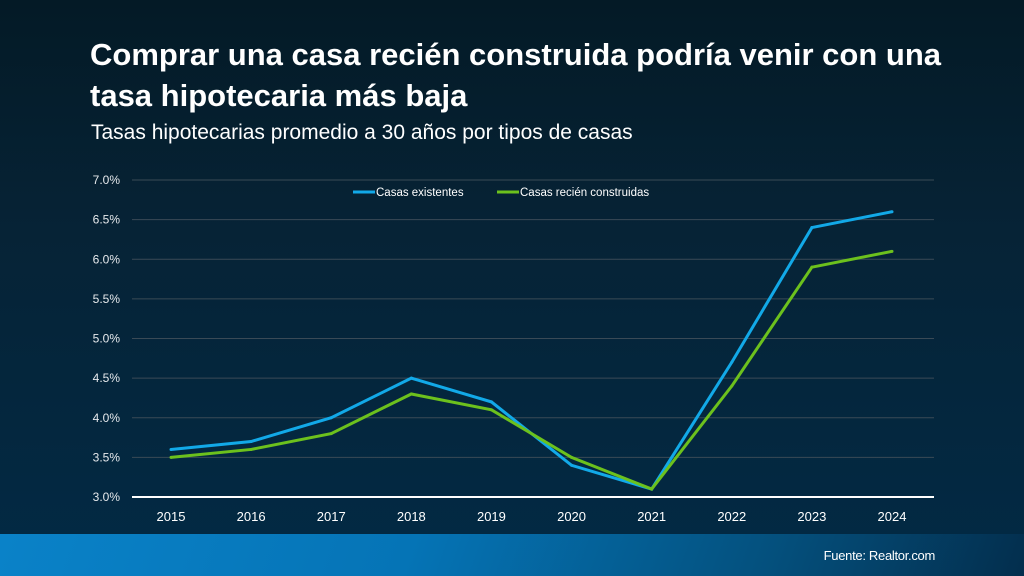  What do you see at coordinates (731, 516) in the screenshot?
I see `x-tick-label: 2022` at bounding box center [731, 516].